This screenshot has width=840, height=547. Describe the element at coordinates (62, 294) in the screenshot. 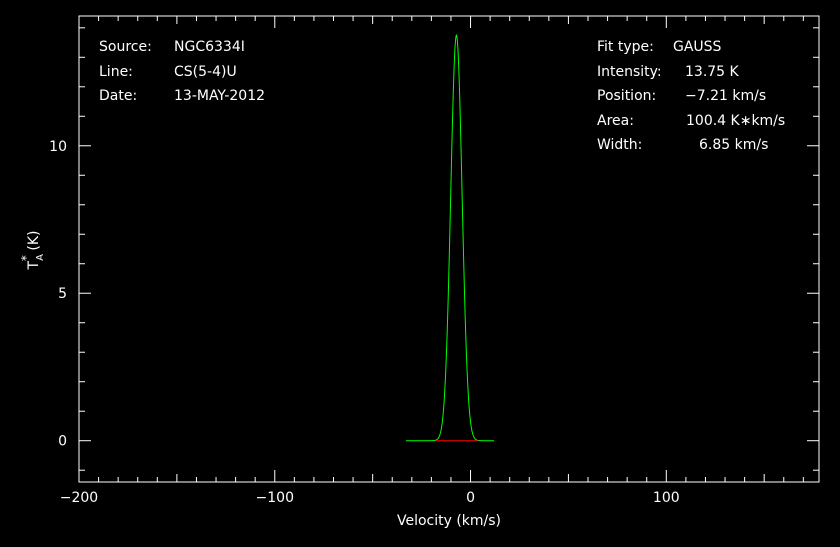

I see `y-tick-label: 5` at that location.